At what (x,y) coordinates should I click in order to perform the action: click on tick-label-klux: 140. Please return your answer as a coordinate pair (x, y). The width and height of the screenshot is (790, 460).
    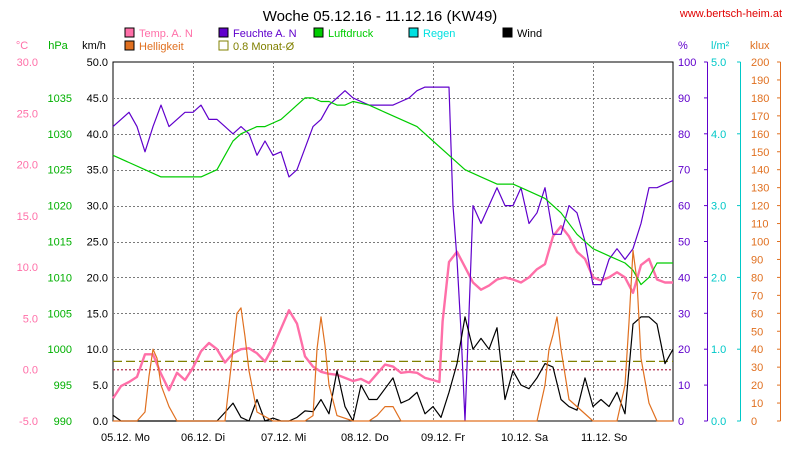
    Looking at the image, I should click on (760, 171).